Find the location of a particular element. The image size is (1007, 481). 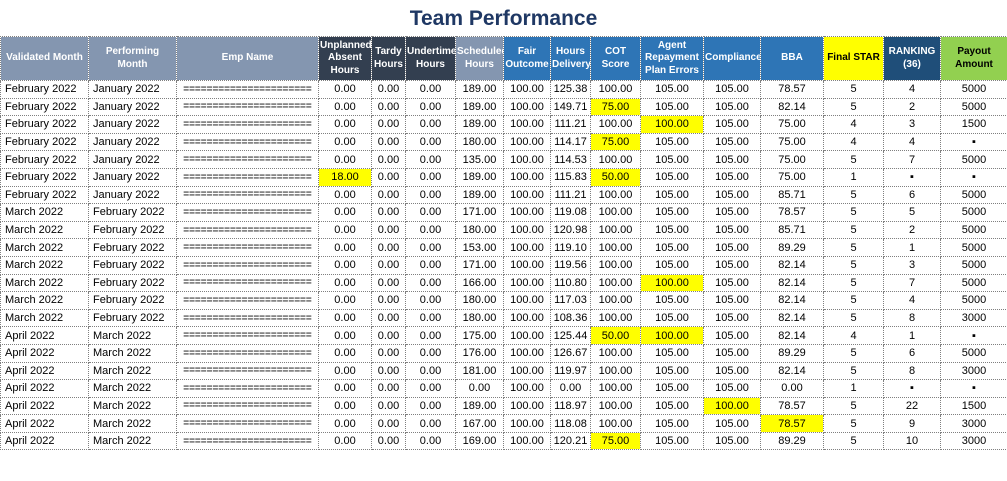

cell-hours_delivery: 108.36 is located at coordinates (570, 318).